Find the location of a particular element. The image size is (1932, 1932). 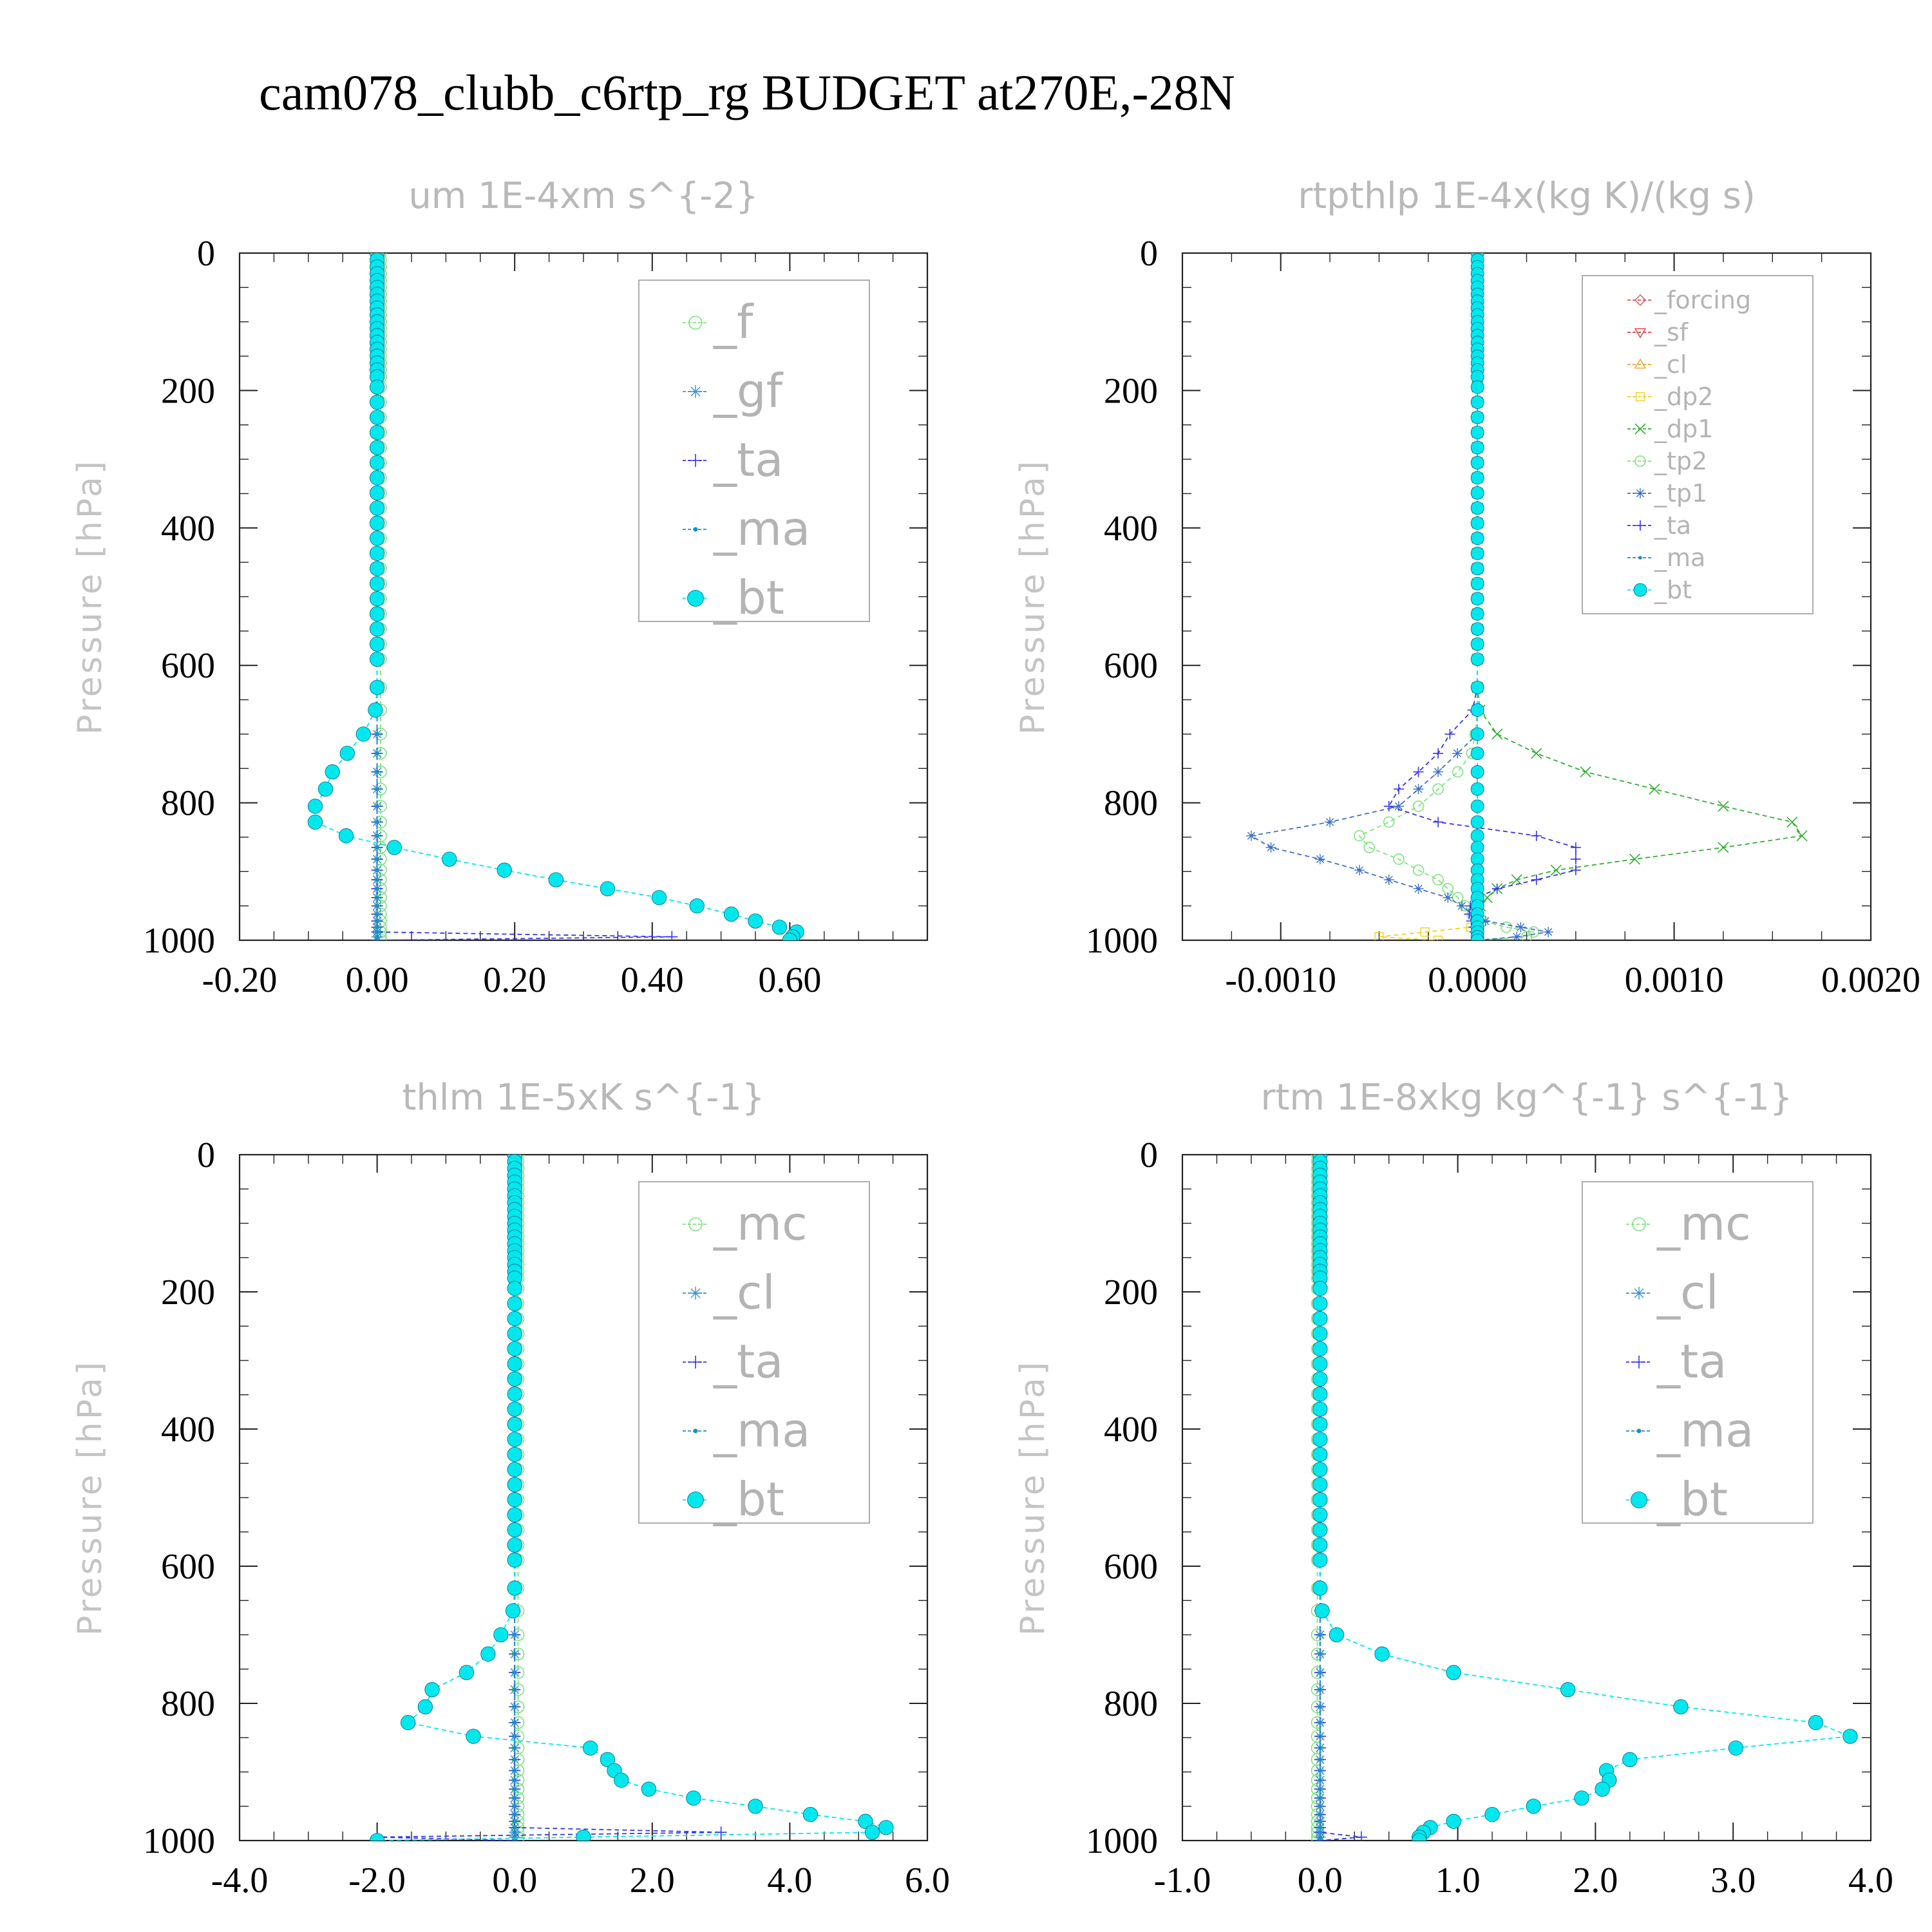

y-tick-label: 0 is located at coordinates (1149, 1155).